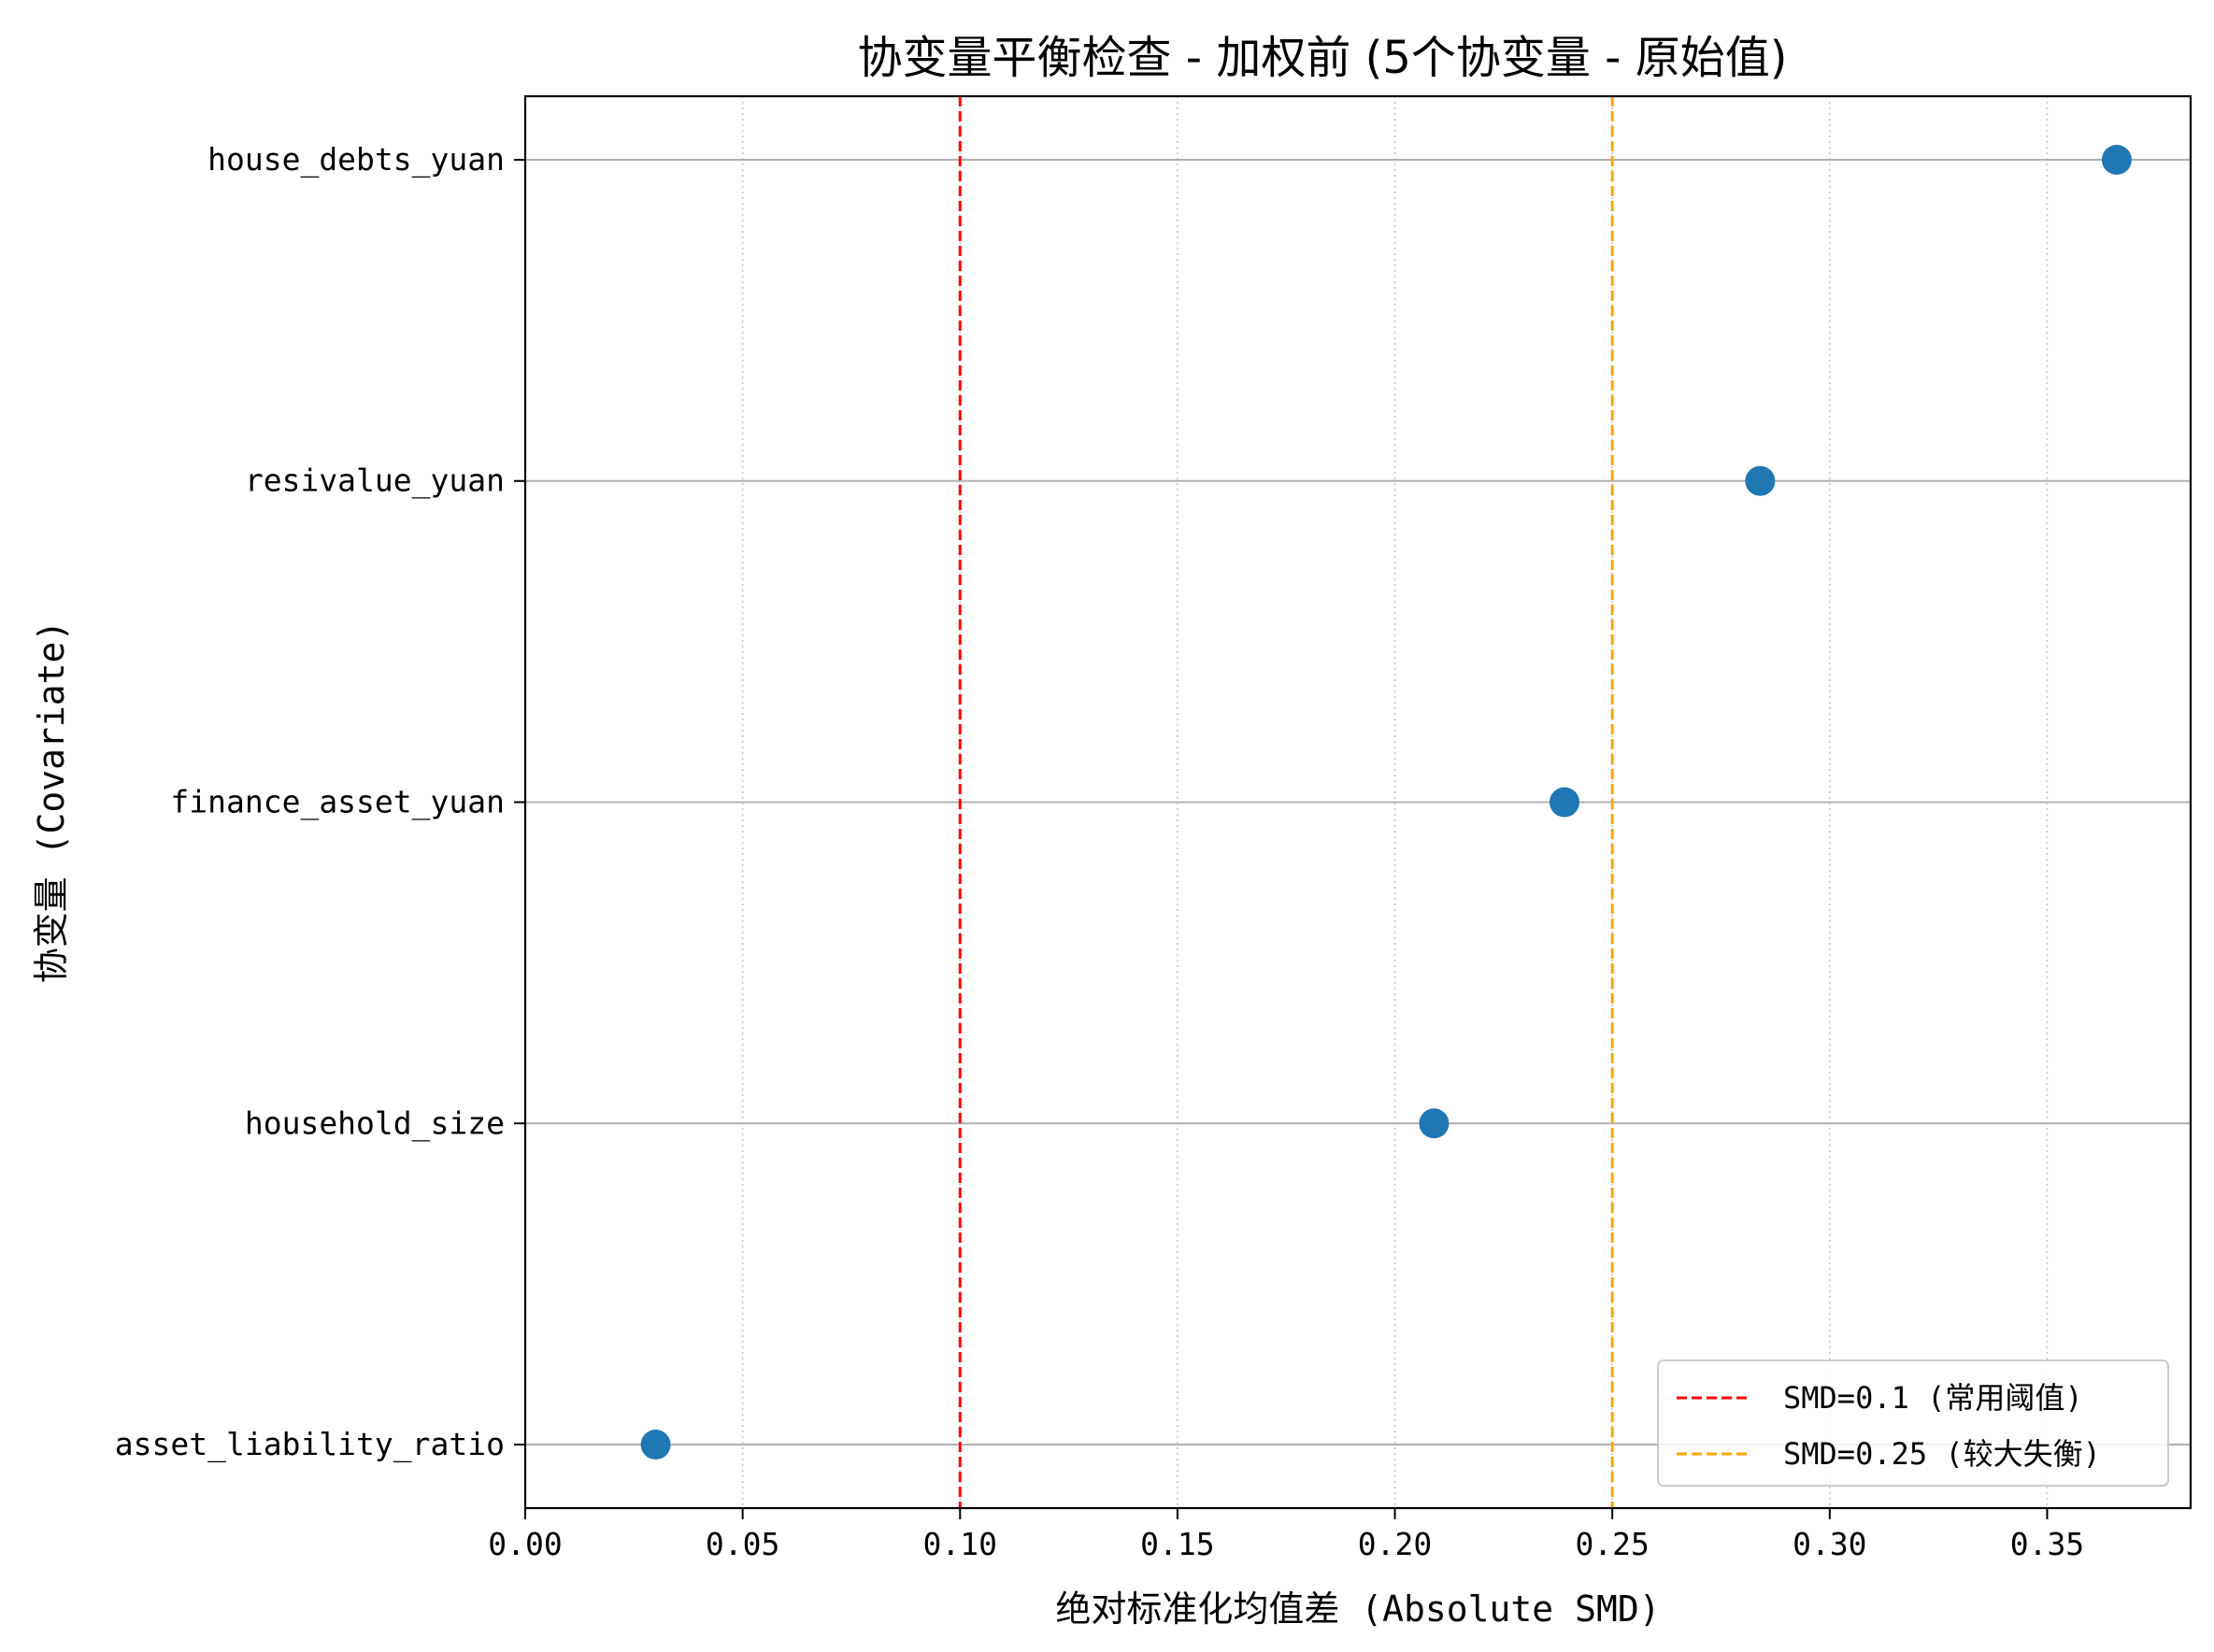  Describe the element at coordinates (1286, 1535) in the screenshot. I see `x-axis-ticks: 0.00 0.05 0.10 0.15 0.20 0.25 0.30 0.35` at that location.